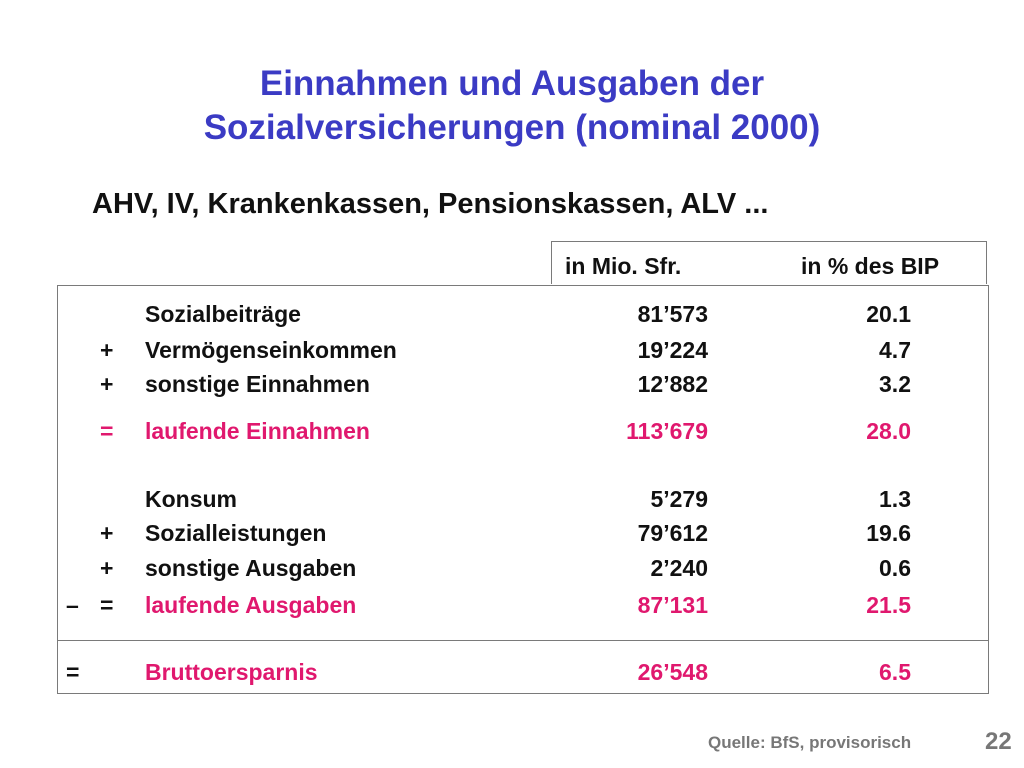 This screenshot has height=768, width=1024. What do you see at coordinates (257, 431) in the screenshot?
I see `row-label: laufende Einnahmen` at bounding box center [257, 431].